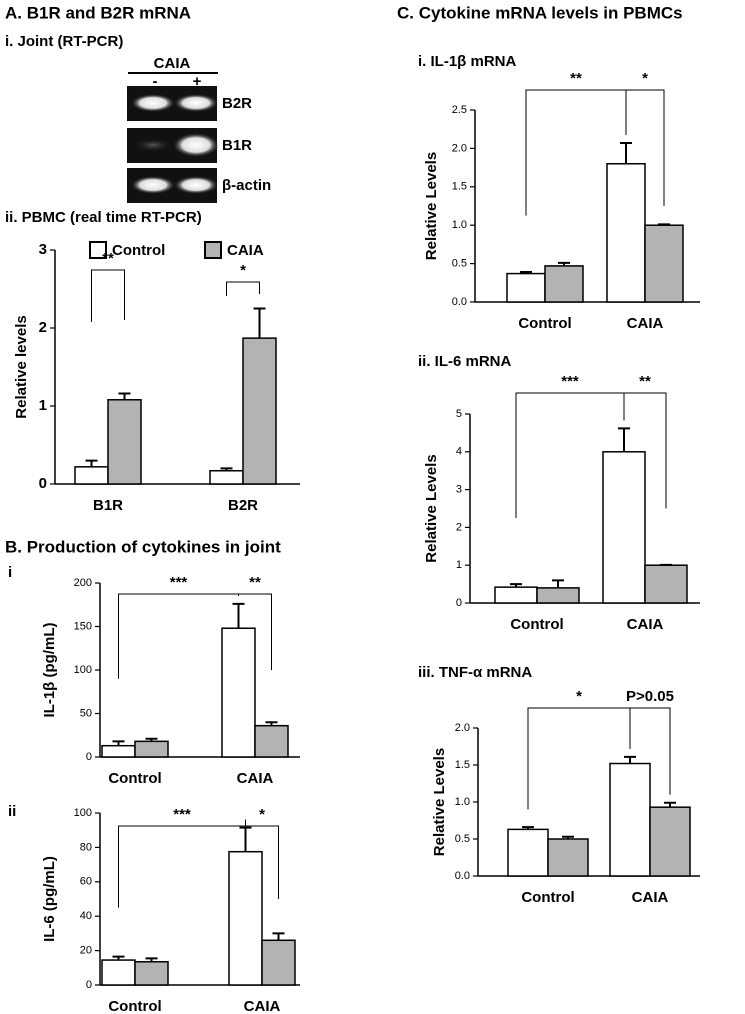 The width and height of the screenshot is (745, 1014). I want to click on y-tick-label: 1.0, so click(462, 802).